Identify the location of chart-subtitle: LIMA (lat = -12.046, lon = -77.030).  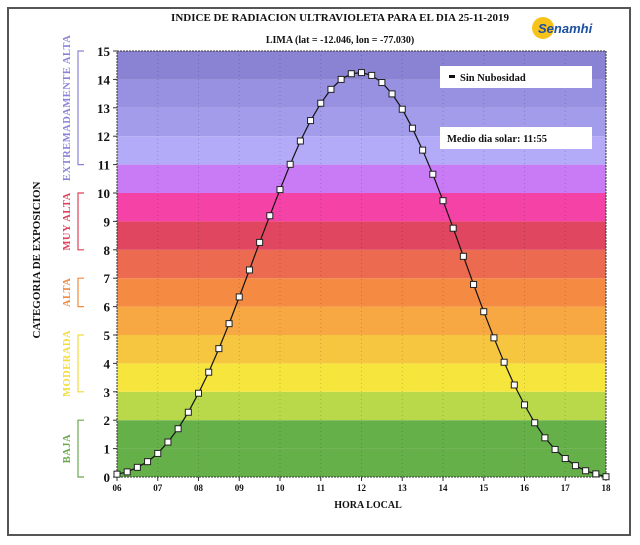
(340, 40).